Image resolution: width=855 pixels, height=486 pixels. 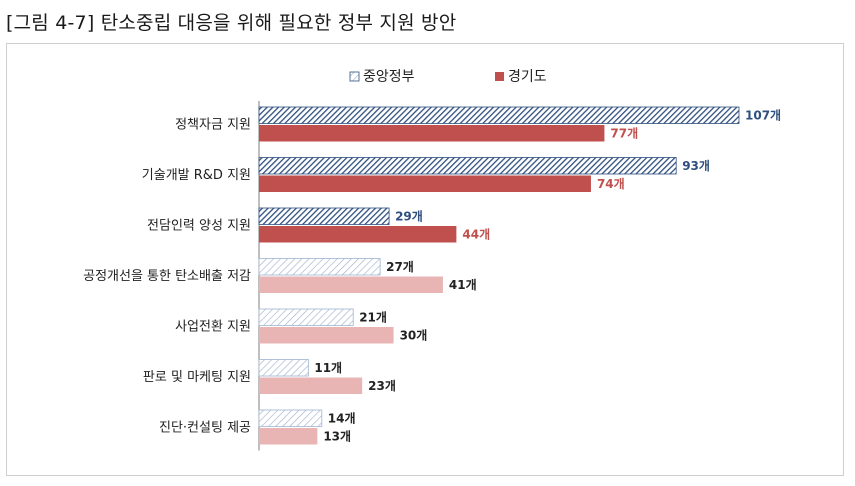 I want to click on value-label-gyeonggi: 44개, so click(x=476, y=235).